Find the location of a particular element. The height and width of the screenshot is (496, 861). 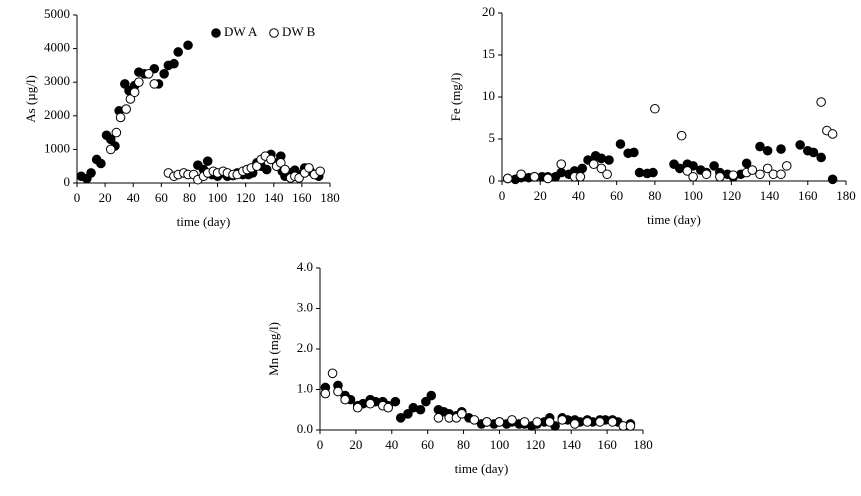

y-axis-label: As (µg/l) is located at coordinates (30, 99).